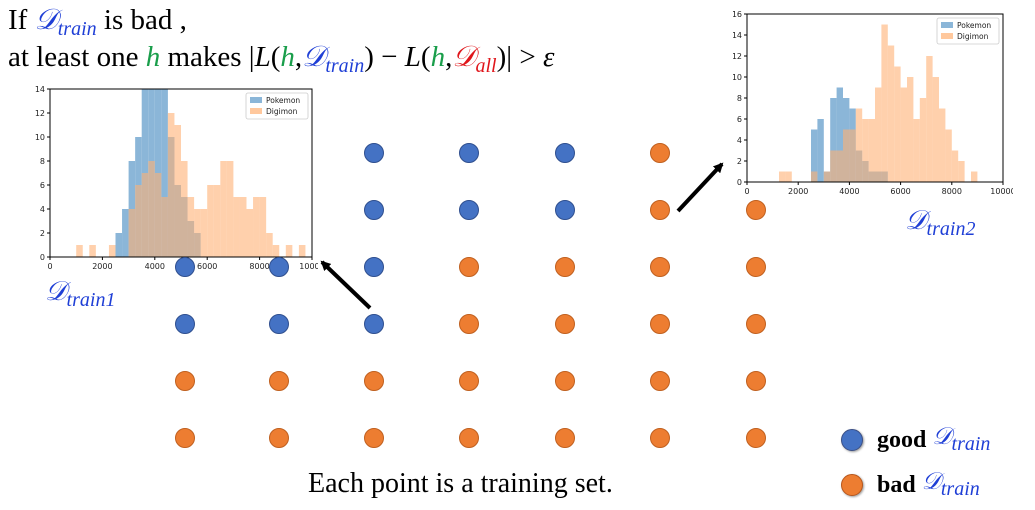  Describe the element at coordinates (739, 182) in the screenshot. I see `y-tick-label: 0` at that location.